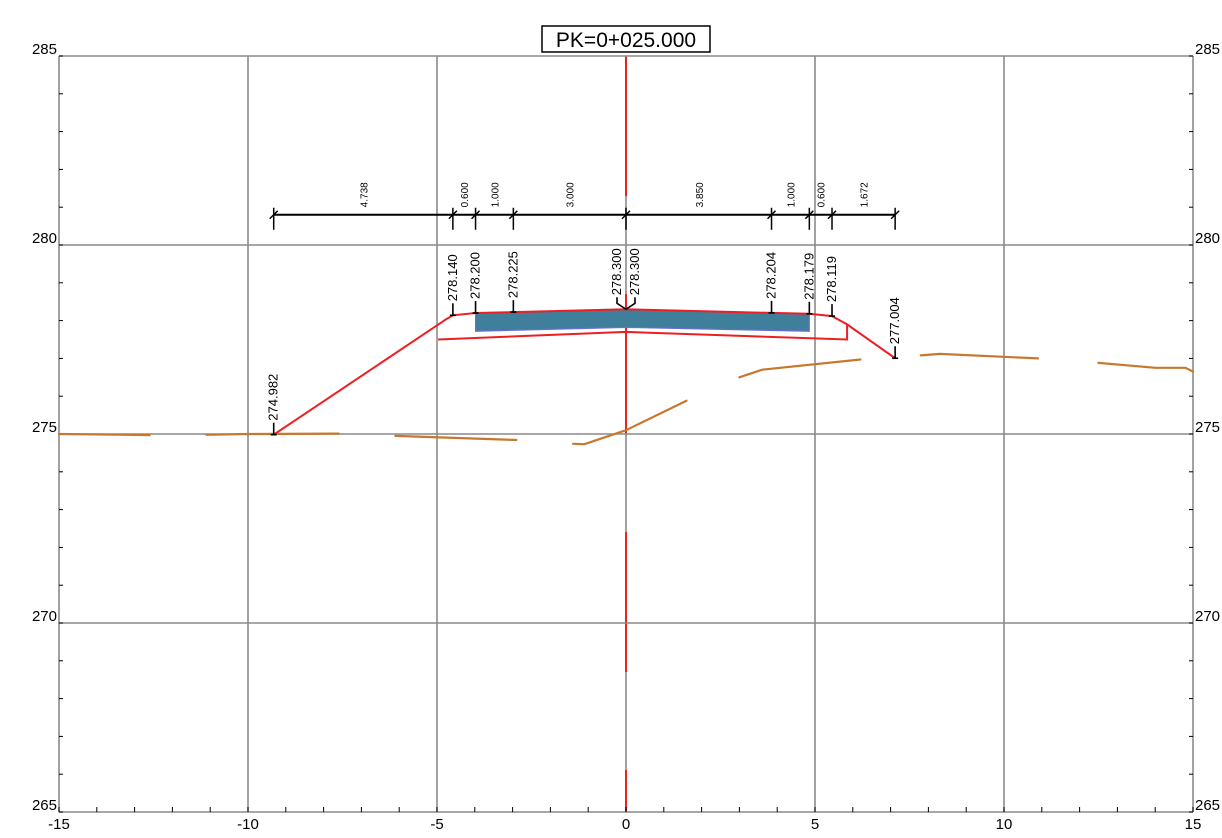 Image resolution: width=1222 pixels, height=838 pixels. What do you see at coordinates (44, 805) in the screenshot?
I see `y-tick-label-left: 265` at bounding box center [44, 805].